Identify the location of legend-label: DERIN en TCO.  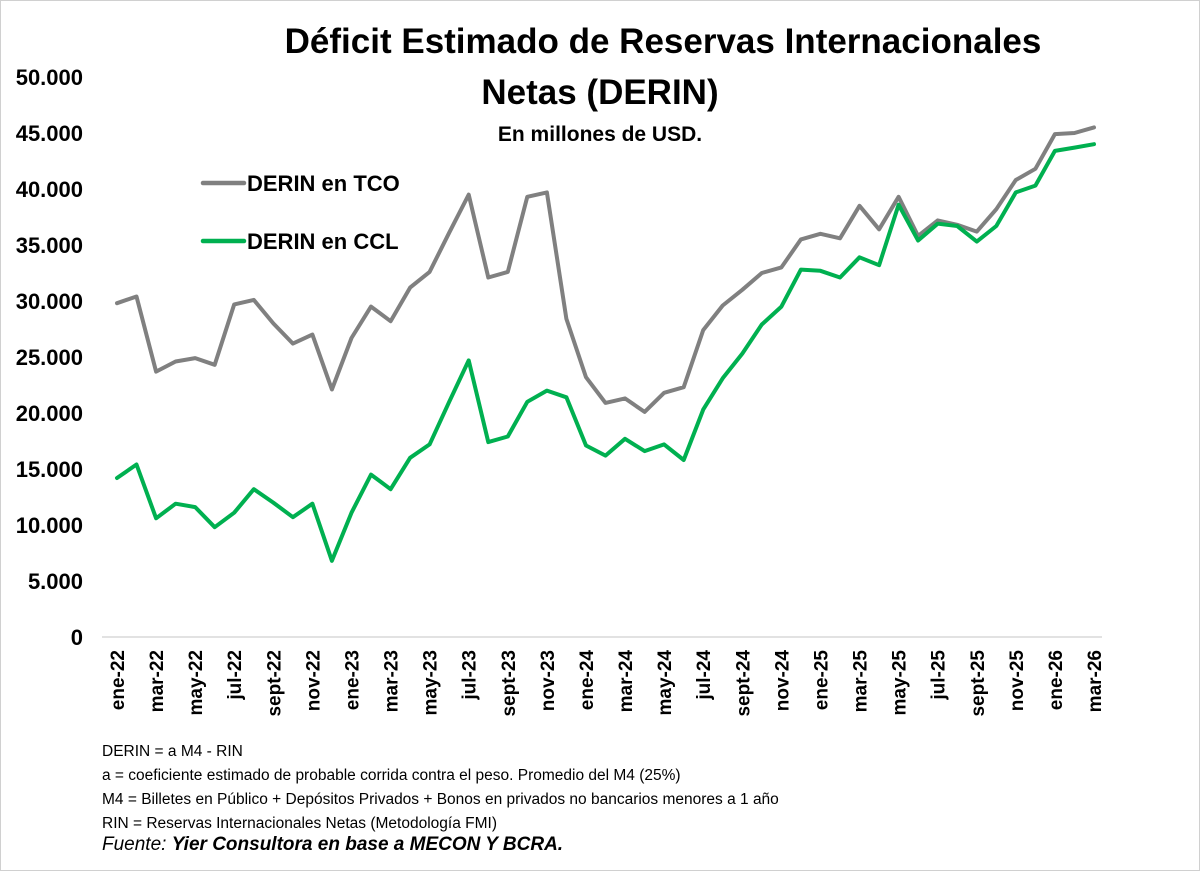
(323, 183).